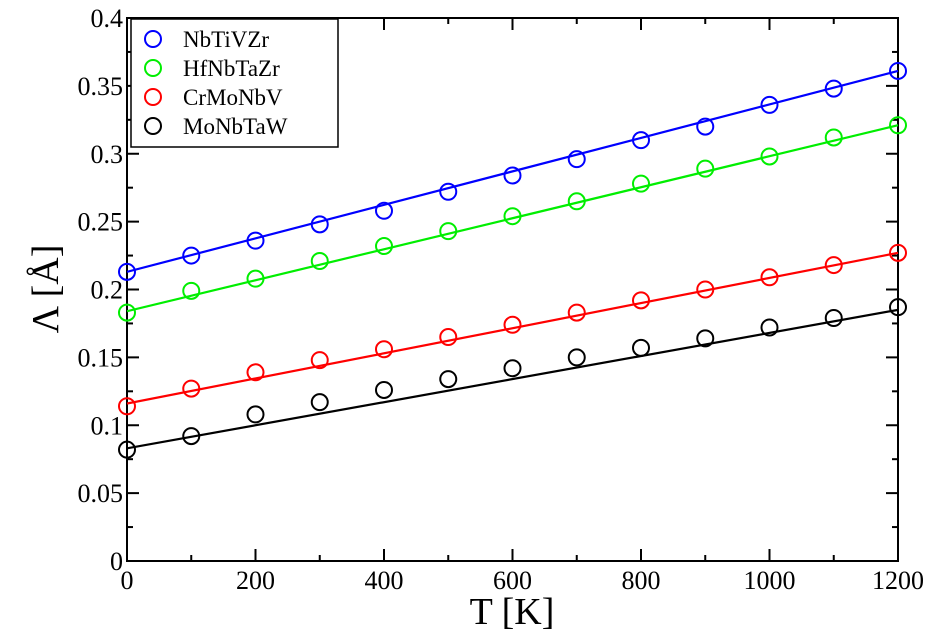 The height and width of the screenshot is (638, 935). I want to click on y-tick-label: 0, so click(116, 561).